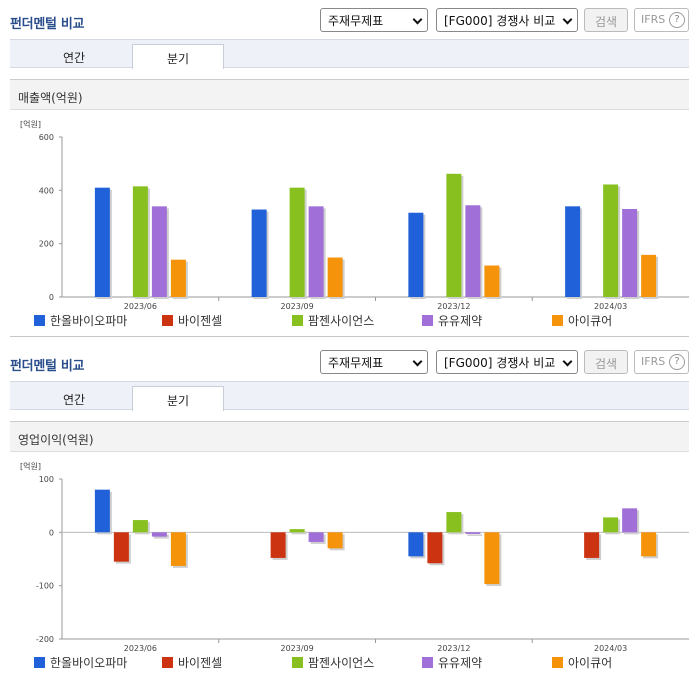 Image resolution: width=696 pixels, height=684 pixels. Describe the element at coordinates (45, 639) in the screenshot. I see `y-tick-label: -200` at that location.